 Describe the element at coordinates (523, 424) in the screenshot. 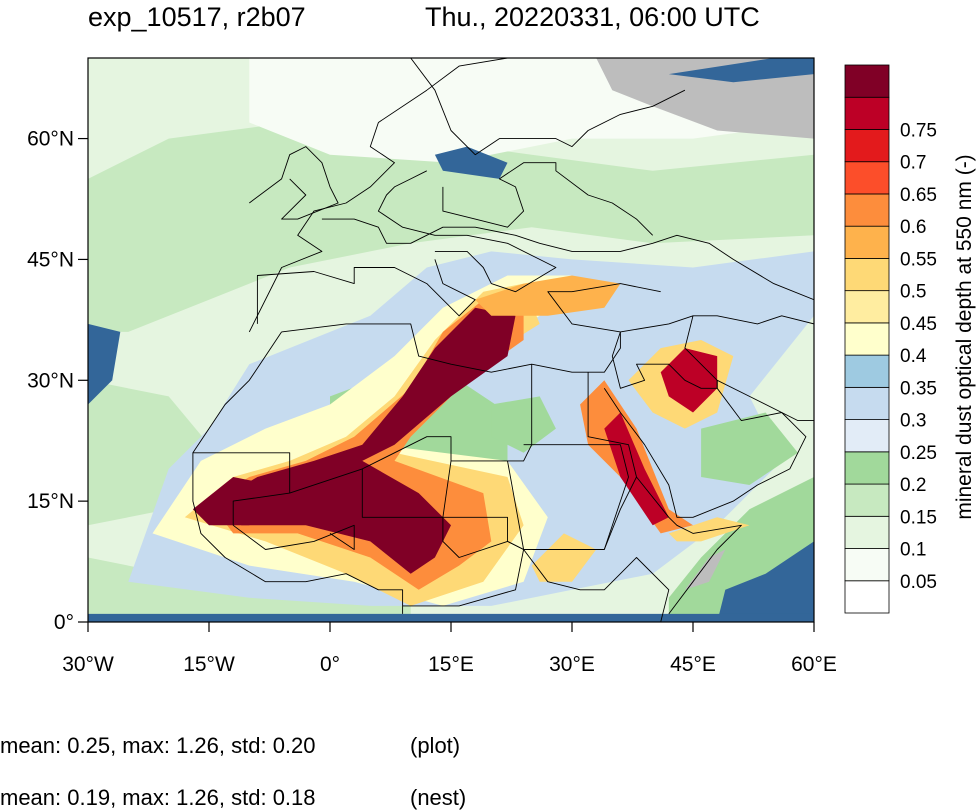

I see `dust-region-libya-green` at that location.